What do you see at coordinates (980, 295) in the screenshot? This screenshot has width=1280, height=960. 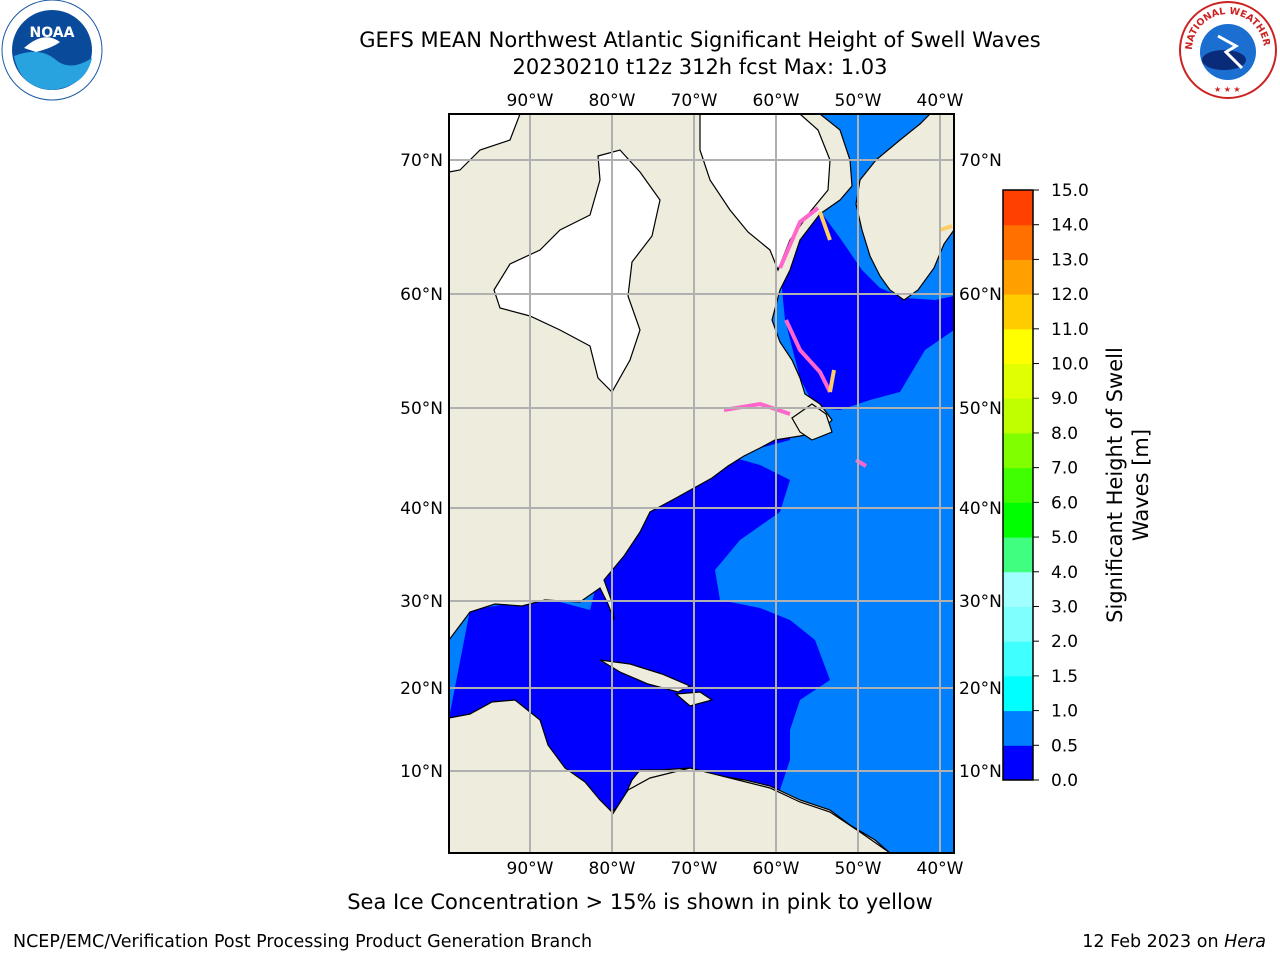 I see `lat-label-right: 60°N` at bounding box center [980, 295].